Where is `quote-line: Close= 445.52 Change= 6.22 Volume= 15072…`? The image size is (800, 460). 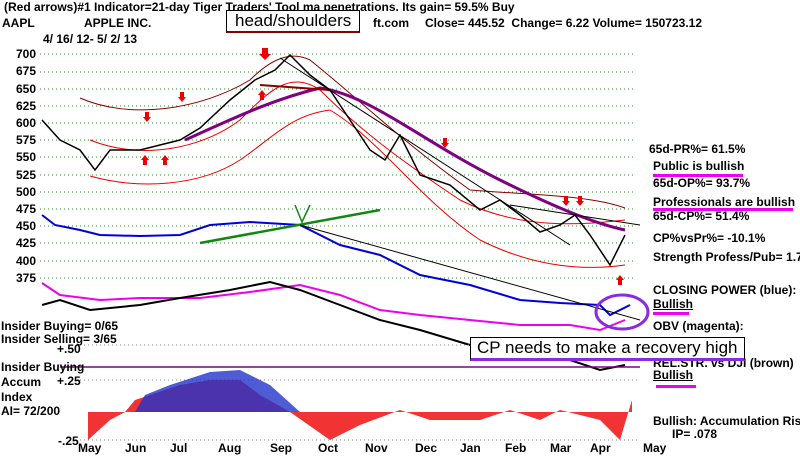 quote-line: Close= 445.52 Change= 6.22 Volume= 15072… is located at coordinates (564, 23).